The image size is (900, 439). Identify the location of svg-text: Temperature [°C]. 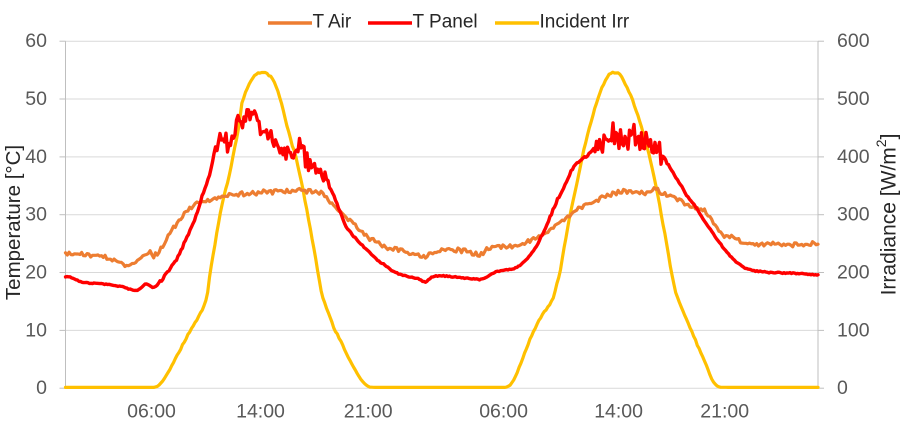
(13, 222).